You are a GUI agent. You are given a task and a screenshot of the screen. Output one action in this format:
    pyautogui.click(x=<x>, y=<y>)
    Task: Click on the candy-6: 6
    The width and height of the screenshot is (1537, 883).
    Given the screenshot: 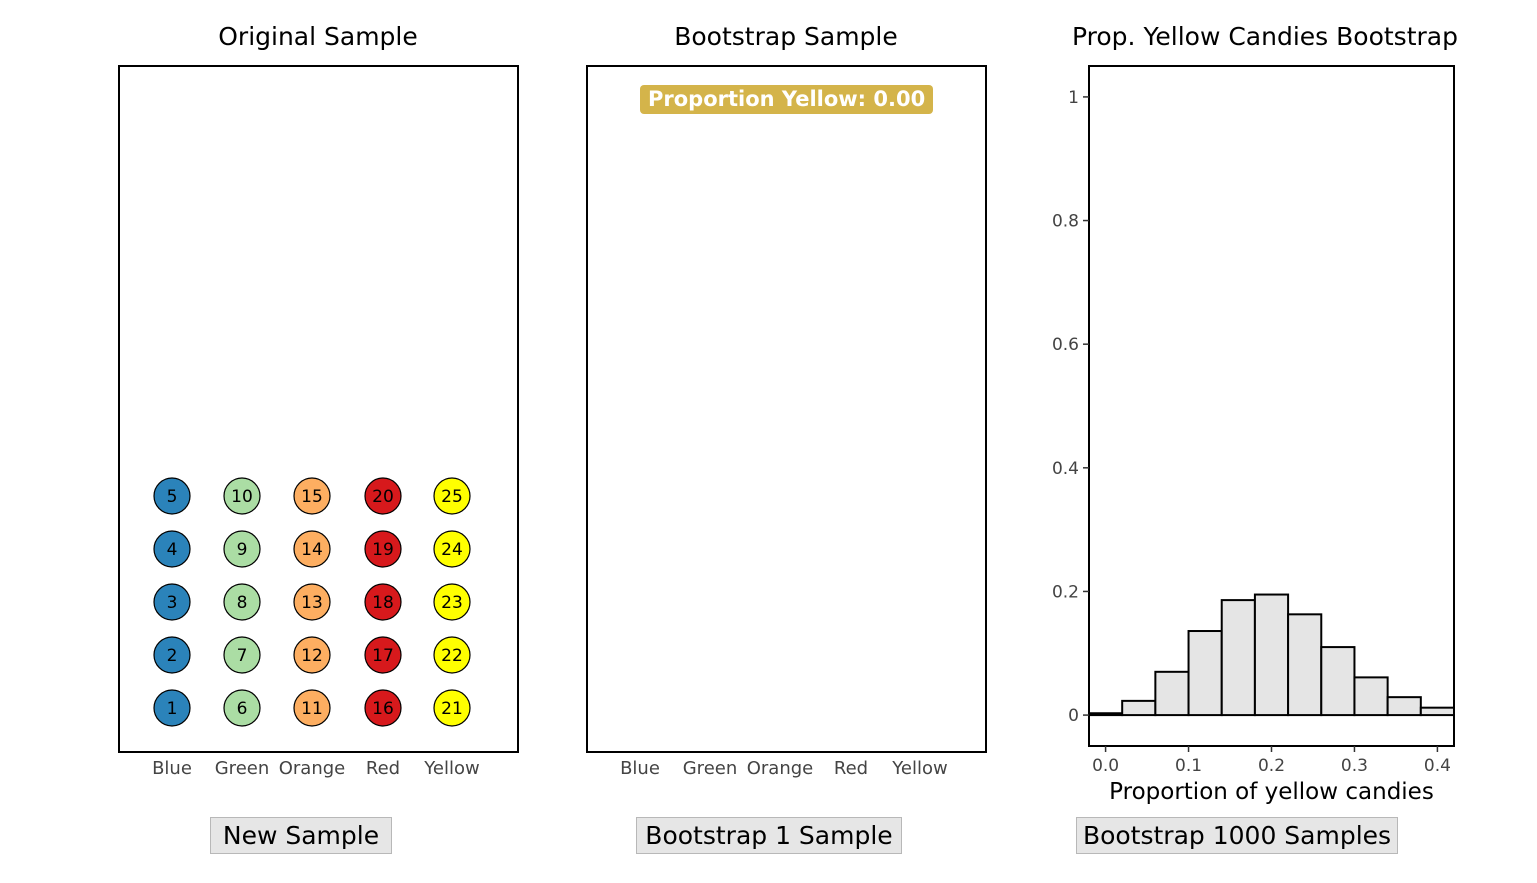 What is the action you would take?
    pyautogui.click(x=242, y=708)
    